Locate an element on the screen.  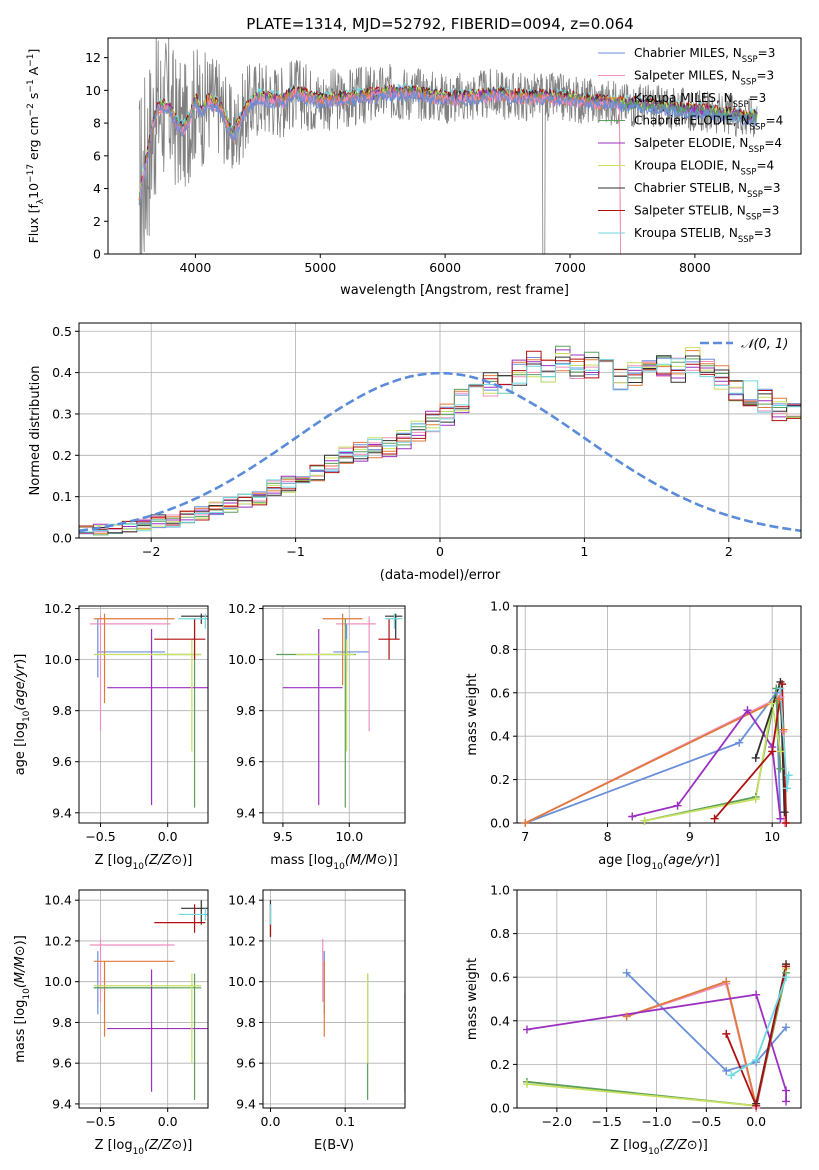
x-tick-label: 8 is located at coordinates (608, 836).